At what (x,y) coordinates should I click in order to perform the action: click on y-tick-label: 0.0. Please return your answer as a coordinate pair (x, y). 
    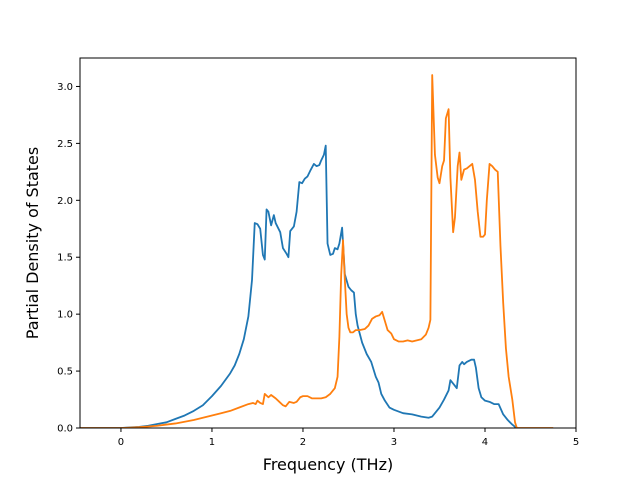
    Looking at the image, I should click on (65, 429).